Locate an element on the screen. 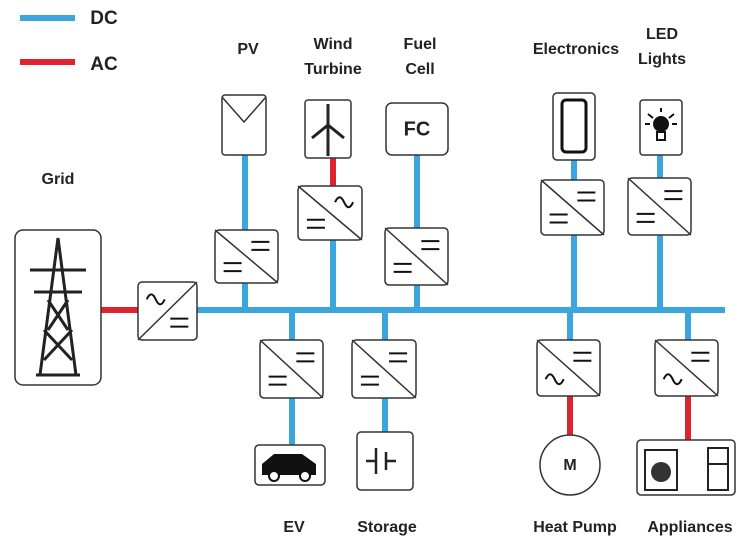  motor-text: M is located at coordinates (569, 465).